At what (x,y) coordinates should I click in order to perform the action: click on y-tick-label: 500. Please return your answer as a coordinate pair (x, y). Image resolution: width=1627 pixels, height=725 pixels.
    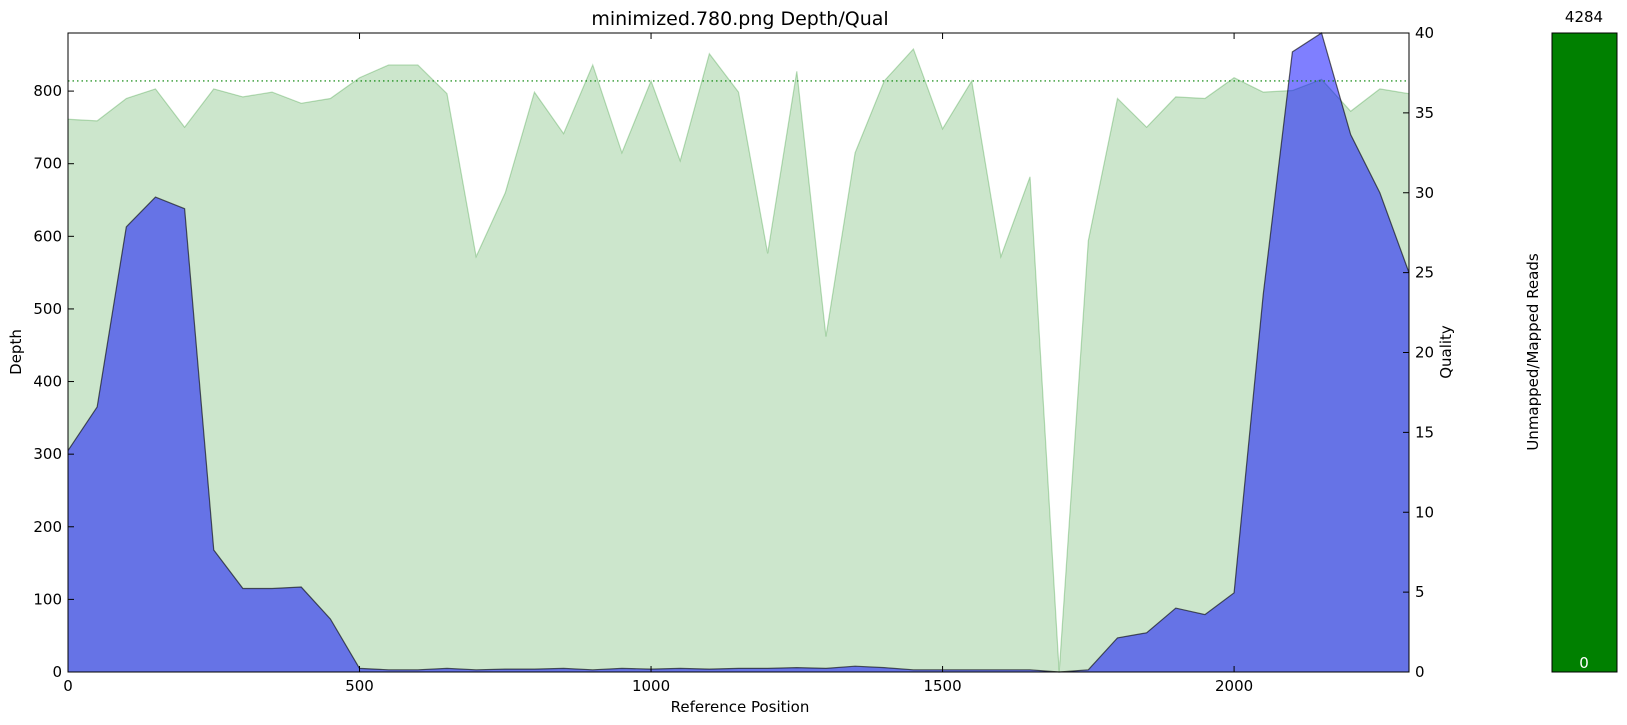
    Looking at the image, I should click on (47, 309).